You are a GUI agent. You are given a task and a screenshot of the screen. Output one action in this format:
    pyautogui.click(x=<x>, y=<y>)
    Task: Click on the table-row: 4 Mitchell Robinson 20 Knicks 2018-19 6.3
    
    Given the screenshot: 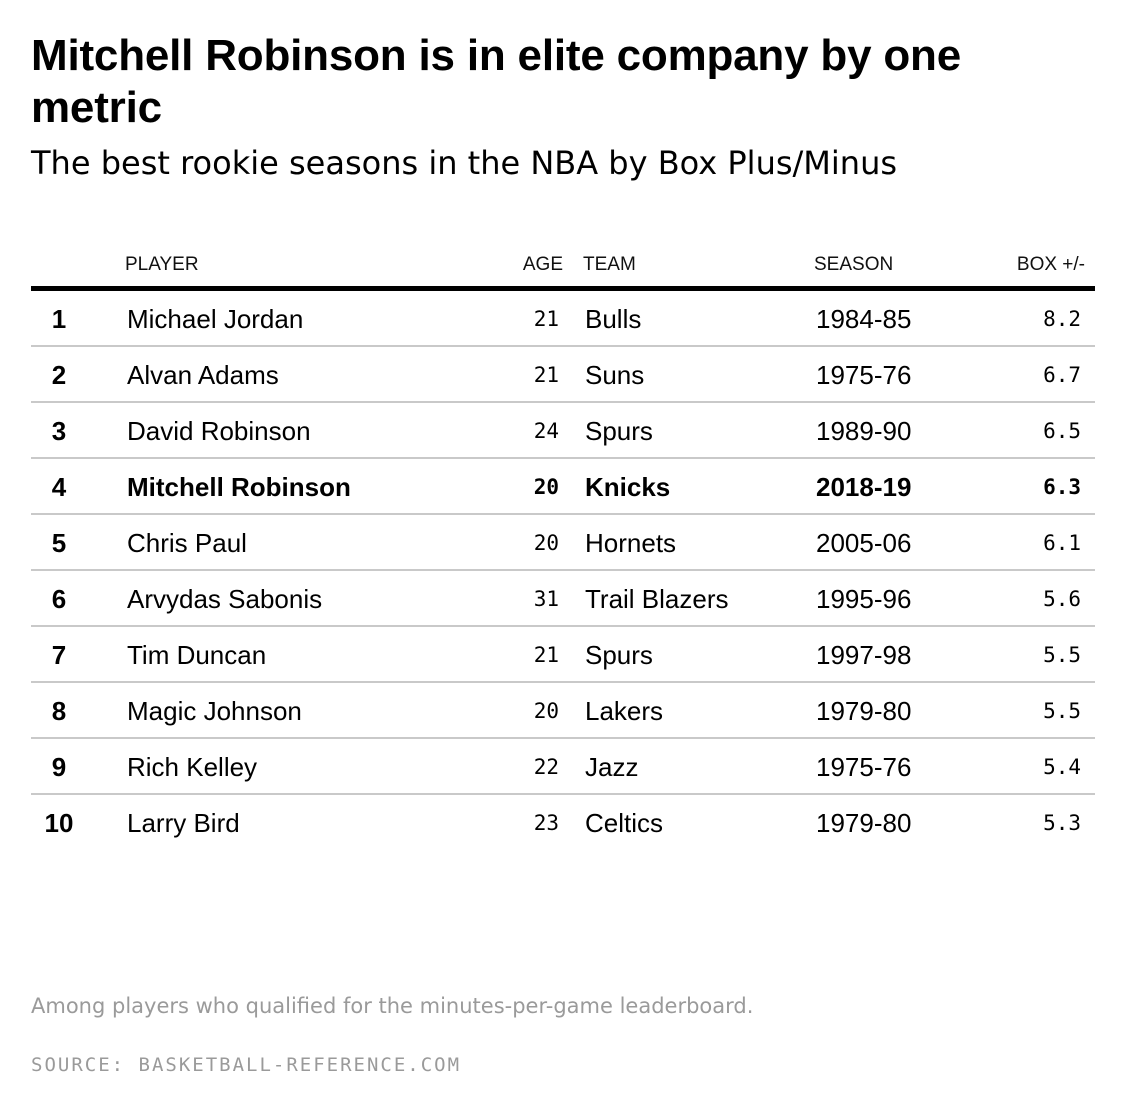 What is the action you would take?
    pyautogui.click(x=563, y=487)
    